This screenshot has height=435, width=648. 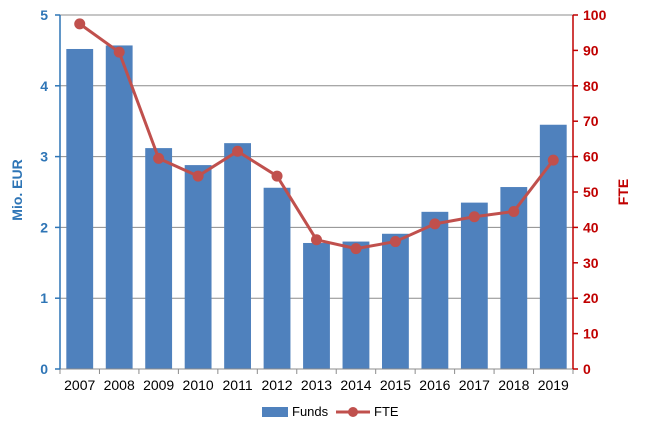 What do you see at coordinates (158, 385) in the screenshot?
I see `x-tick-label: 2009` at bounding box center [158, 385].